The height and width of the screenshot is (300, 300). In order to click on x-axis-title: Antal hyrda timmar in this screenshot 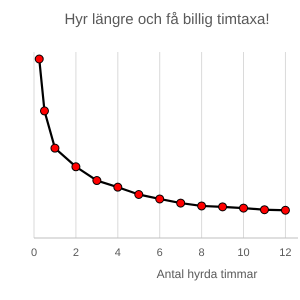, I will do `click(207, 274)`.